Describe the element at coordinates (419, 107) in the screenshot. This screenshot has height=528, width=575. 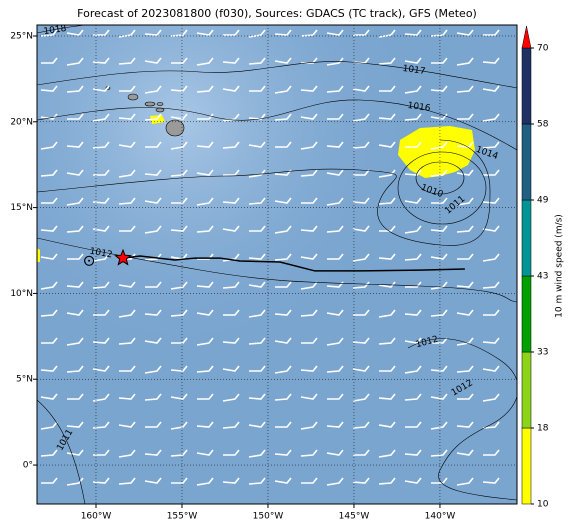
I see `contour-label: 1016` at that location.